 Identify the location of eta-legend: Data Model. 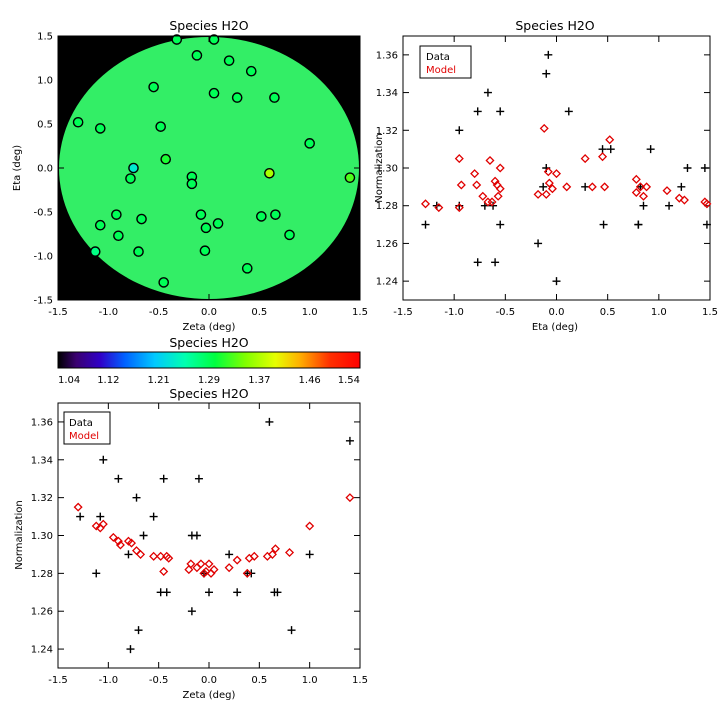
(445, 62).